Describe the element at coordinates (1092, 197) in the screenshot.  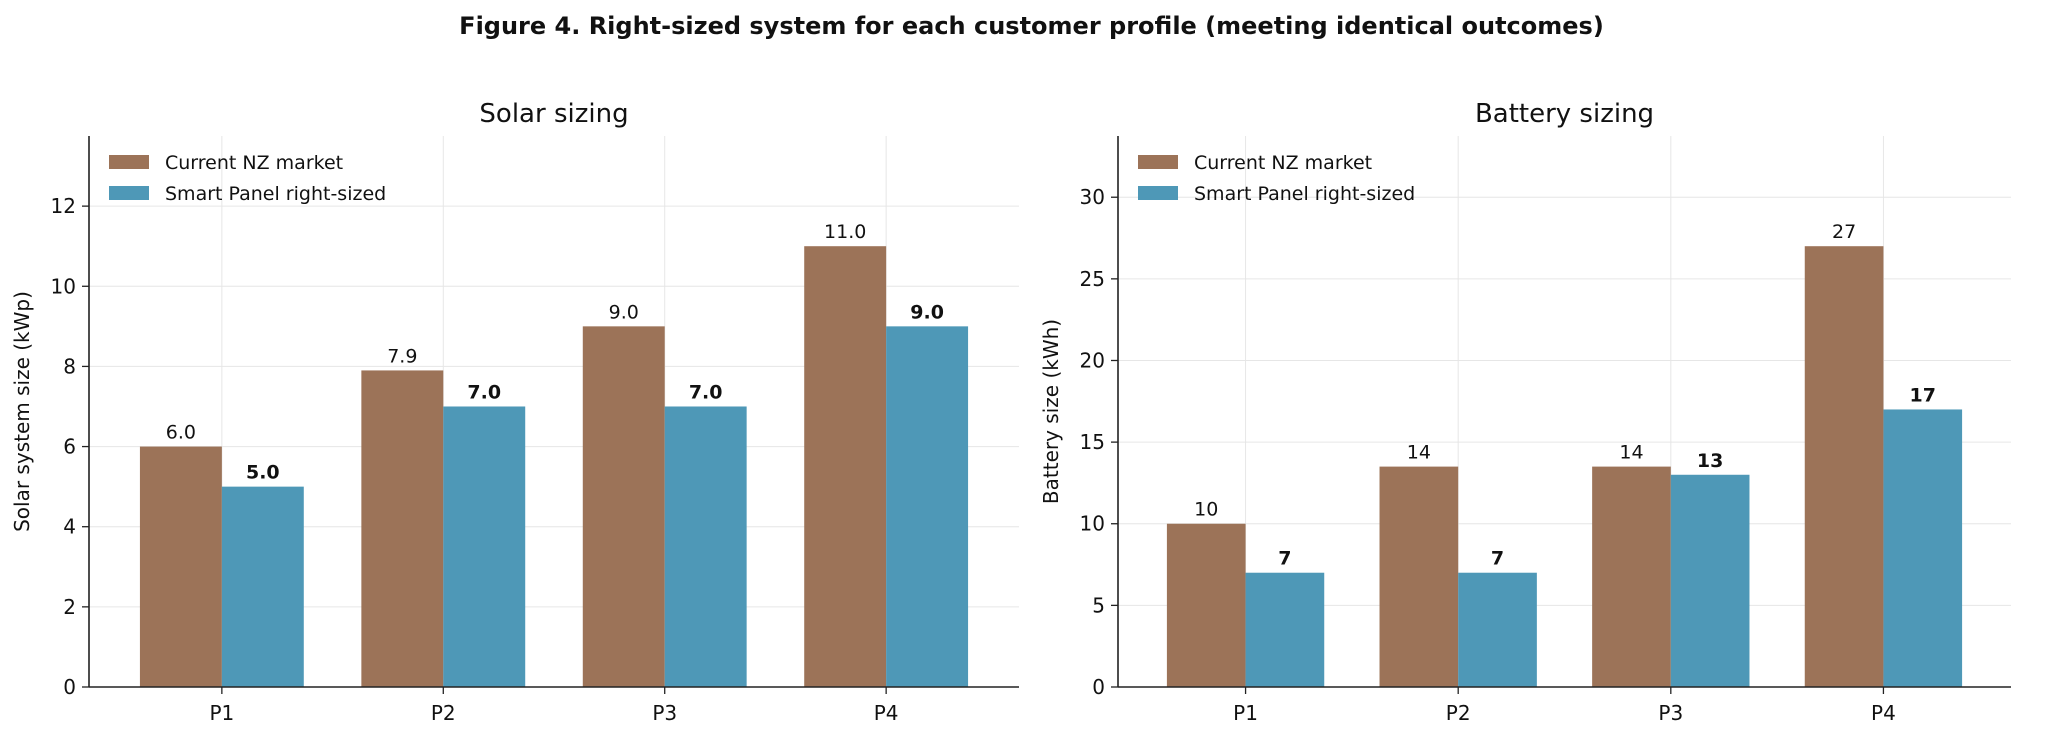
I see `y-tick-label: 30` at that location.